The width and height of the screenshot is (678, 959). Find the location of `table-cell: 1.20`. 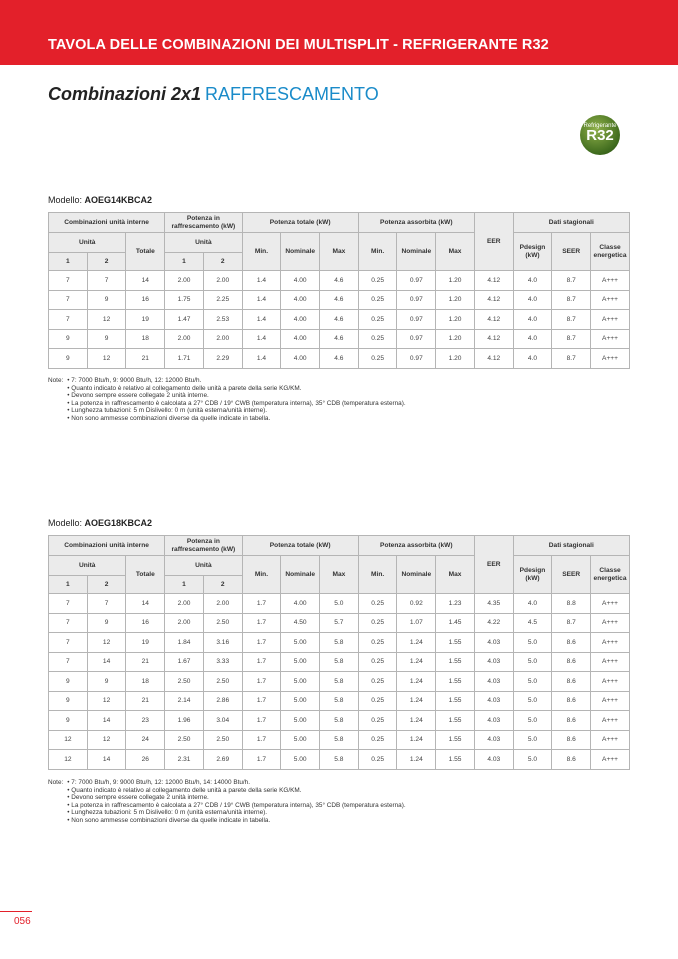

table-cell: 1.20 is located at coordinates (455, 358).